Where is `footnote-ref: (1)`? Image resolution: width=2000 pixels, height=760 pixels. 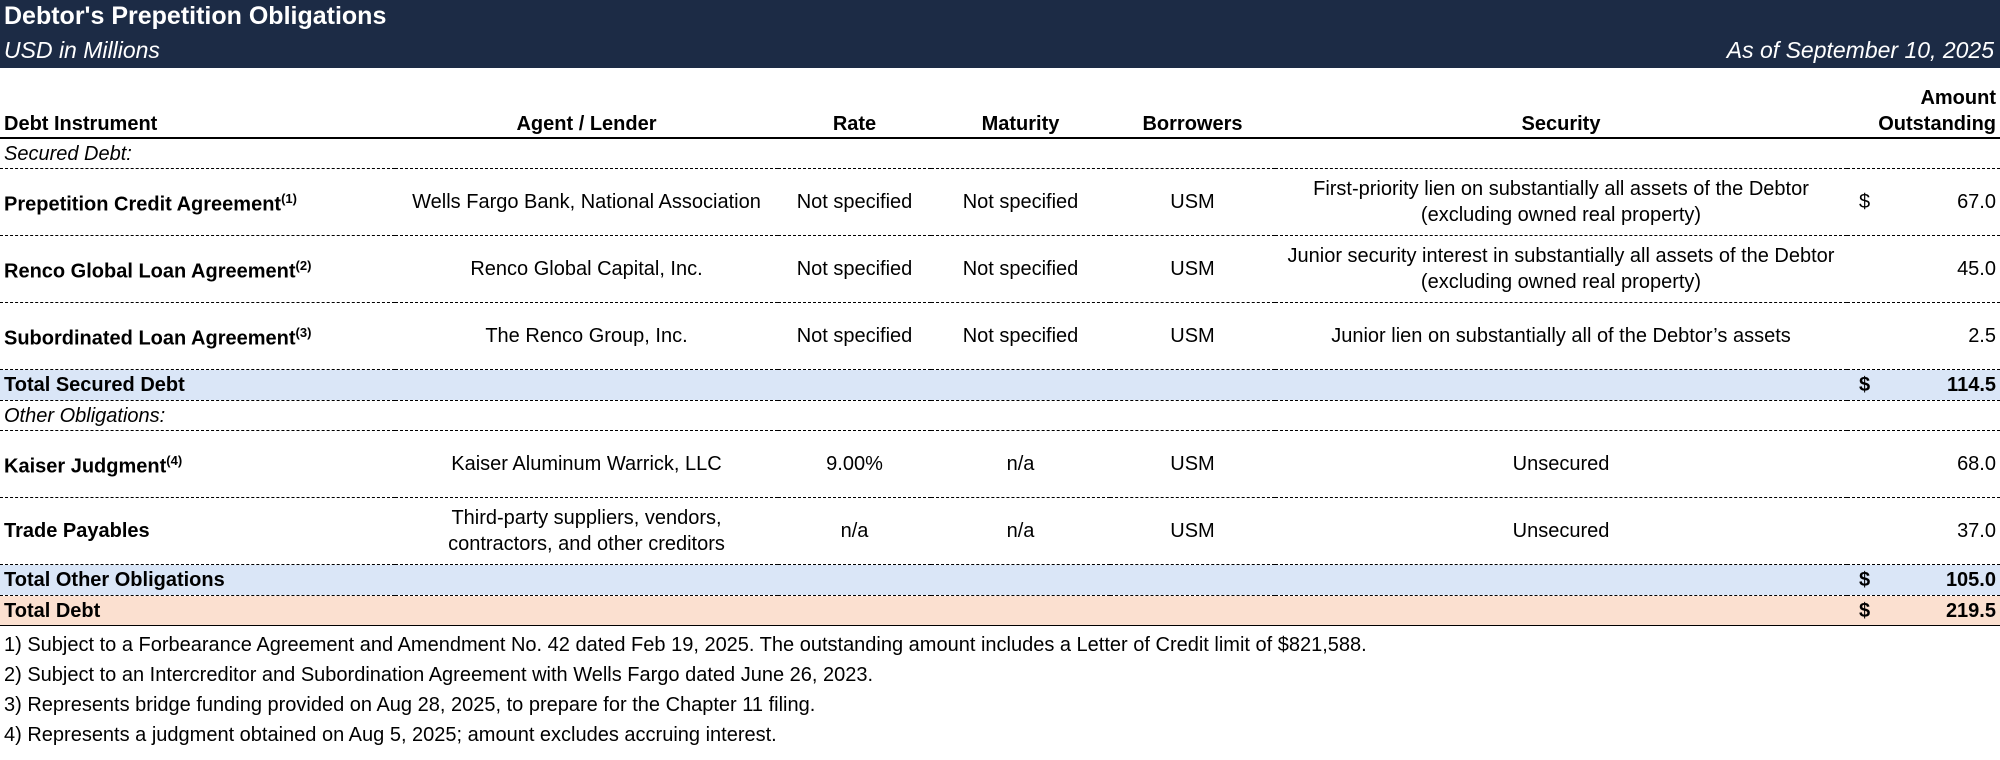 footnote-ref: (1) is located at coordinates (289, 199).